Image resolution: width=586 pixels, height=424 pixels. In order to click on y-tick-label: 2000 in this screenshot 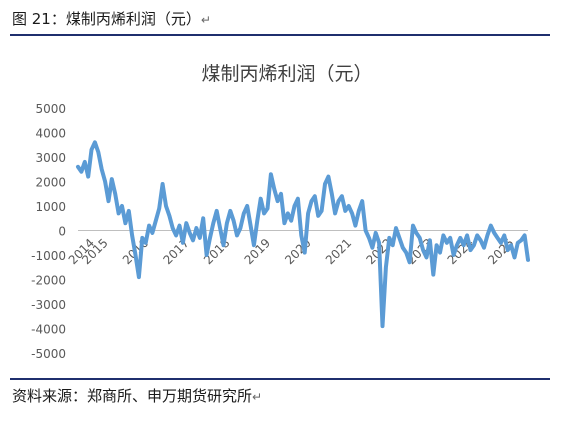, I will do `click(50, 183)`.